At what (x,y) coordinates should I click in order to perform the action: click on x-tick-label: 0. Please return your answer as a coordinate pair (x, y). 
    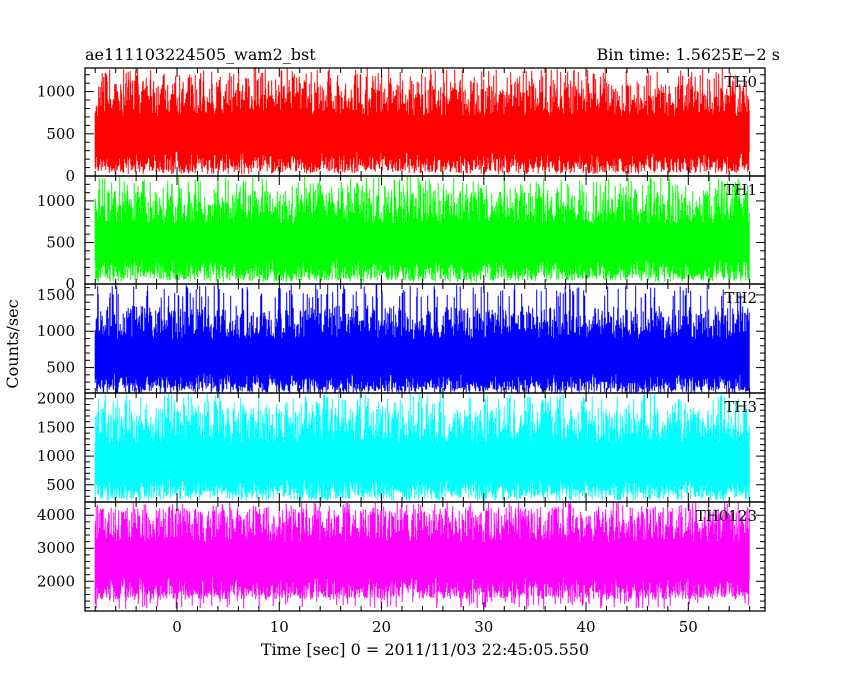
    Looking at the image, I should click on (177, 627).